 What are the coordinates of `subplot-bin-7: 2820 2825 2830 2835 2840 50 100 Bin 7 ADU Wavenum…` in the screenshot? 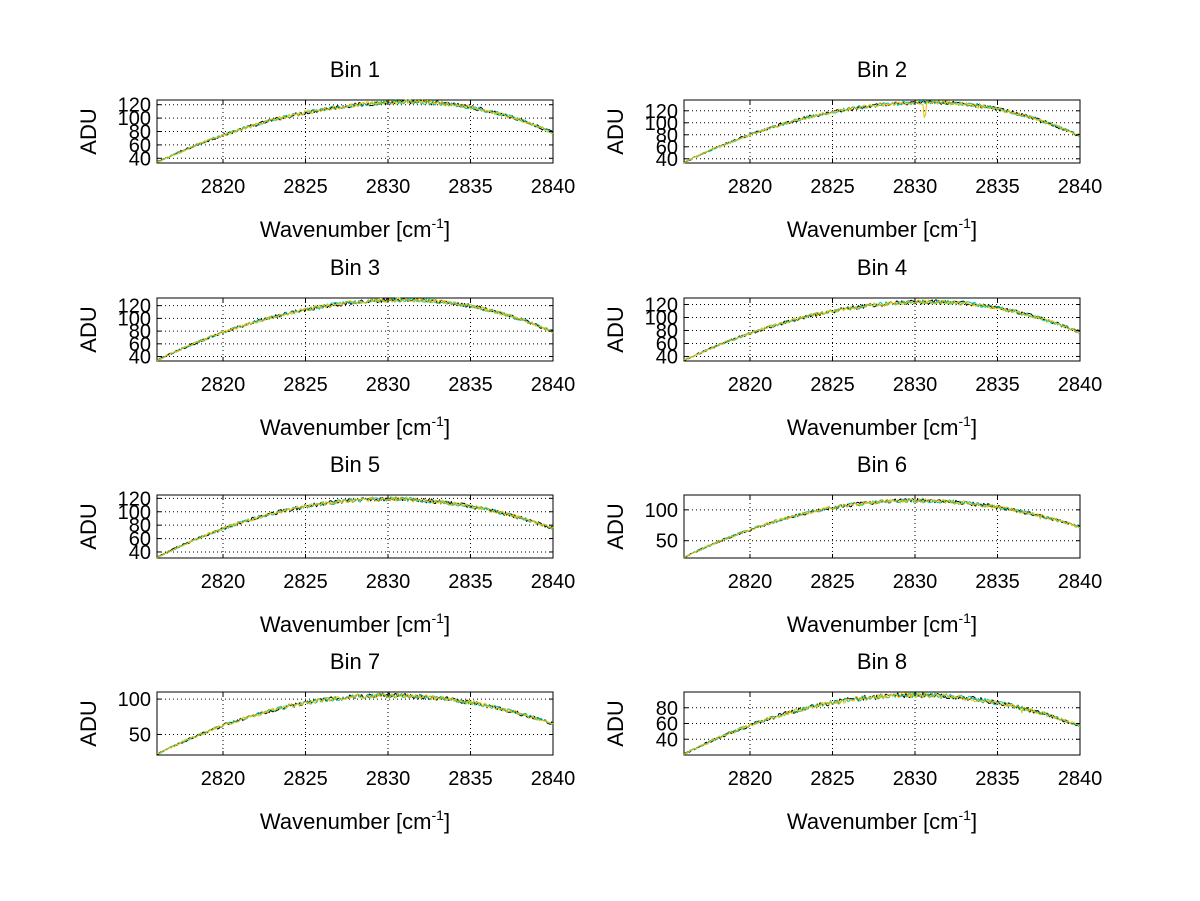 It's located at (325, 741).